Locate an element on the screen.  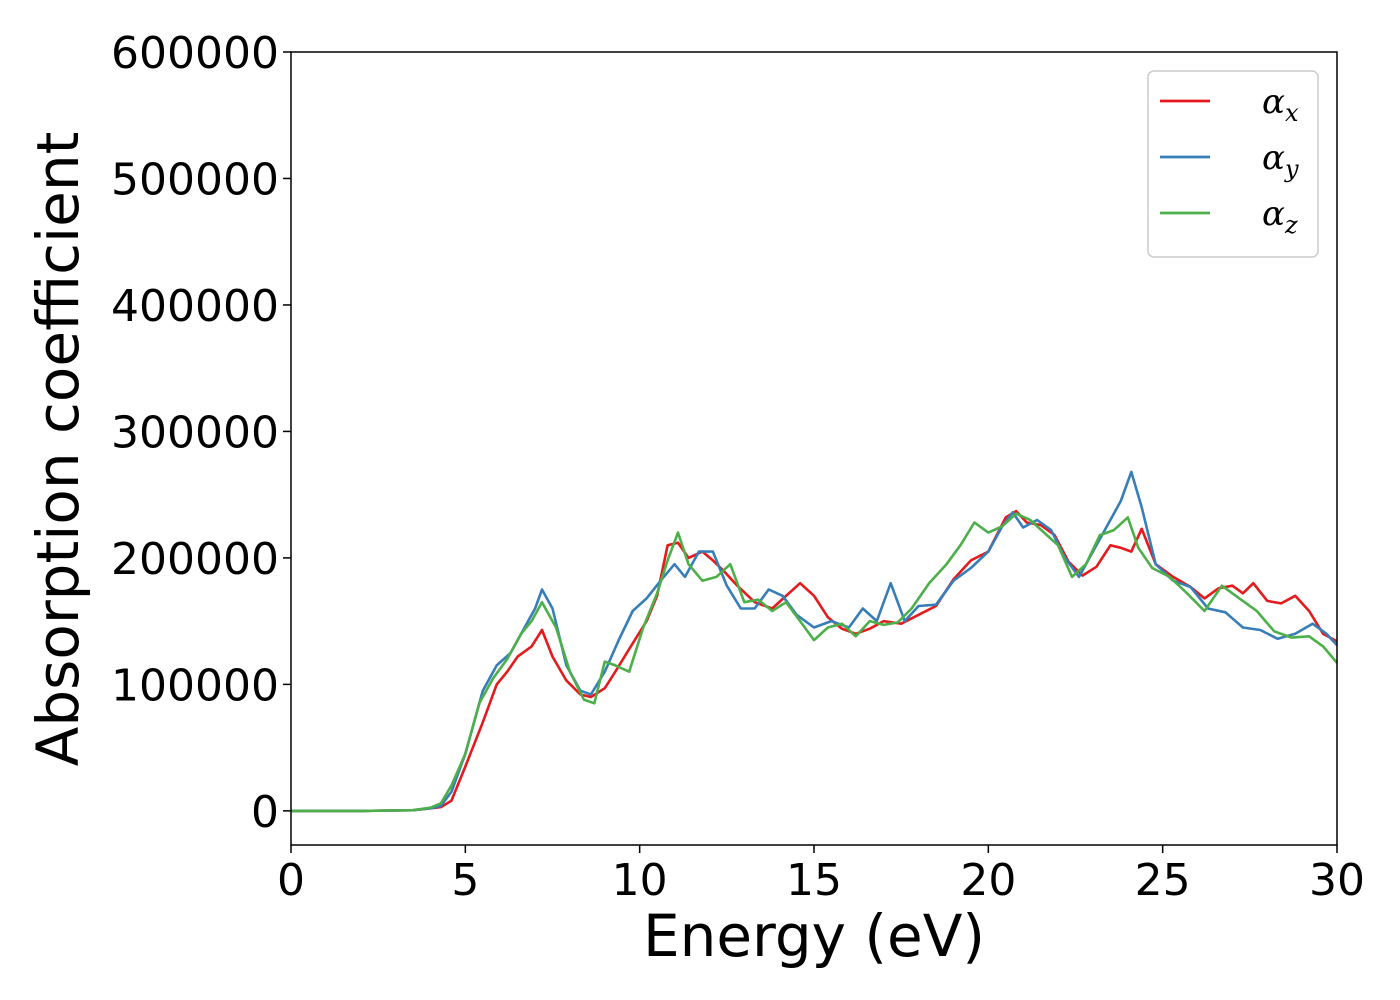
legend-box is located at coordinates (1233, 164).